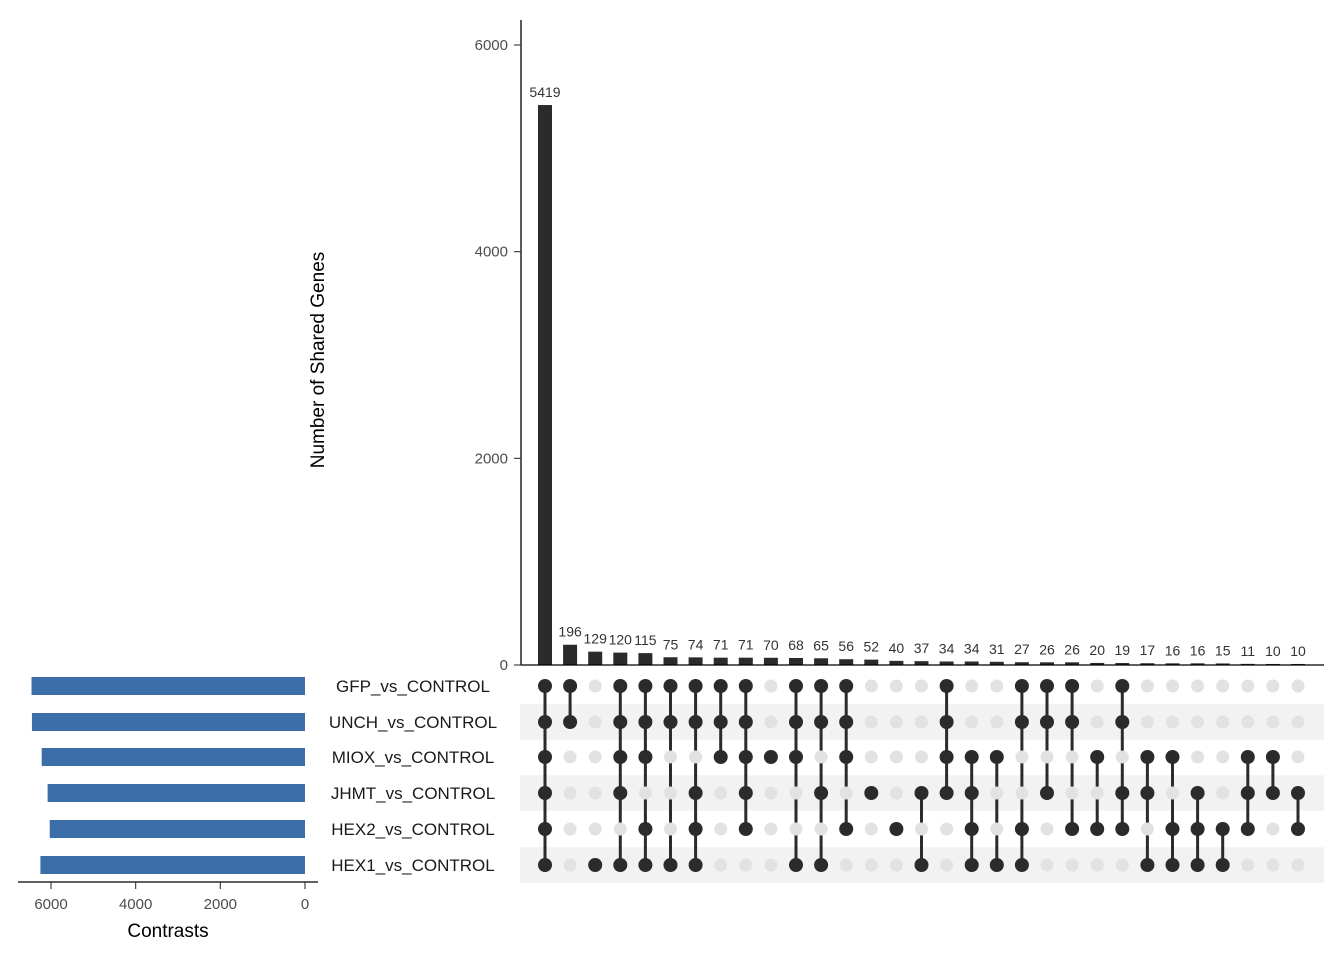 This screenshot has width=1344, height=960. Describe the element at coordinates (1273, 651) in the screenshot. I see `intersection-bar-label: 10` at that location.